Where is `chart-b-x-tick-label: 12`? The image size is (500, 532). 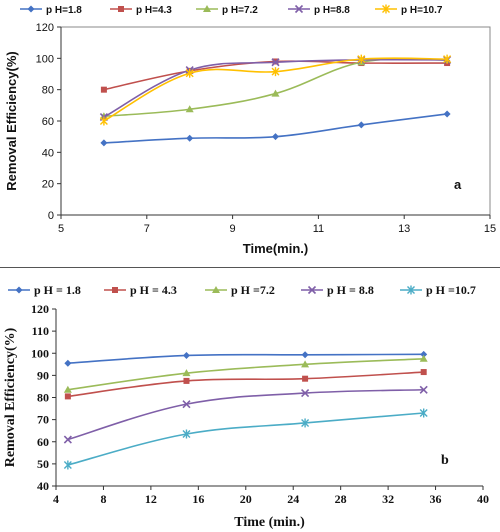 chart-b-x-tick-label: 12 is located at coordinates (151, 499).